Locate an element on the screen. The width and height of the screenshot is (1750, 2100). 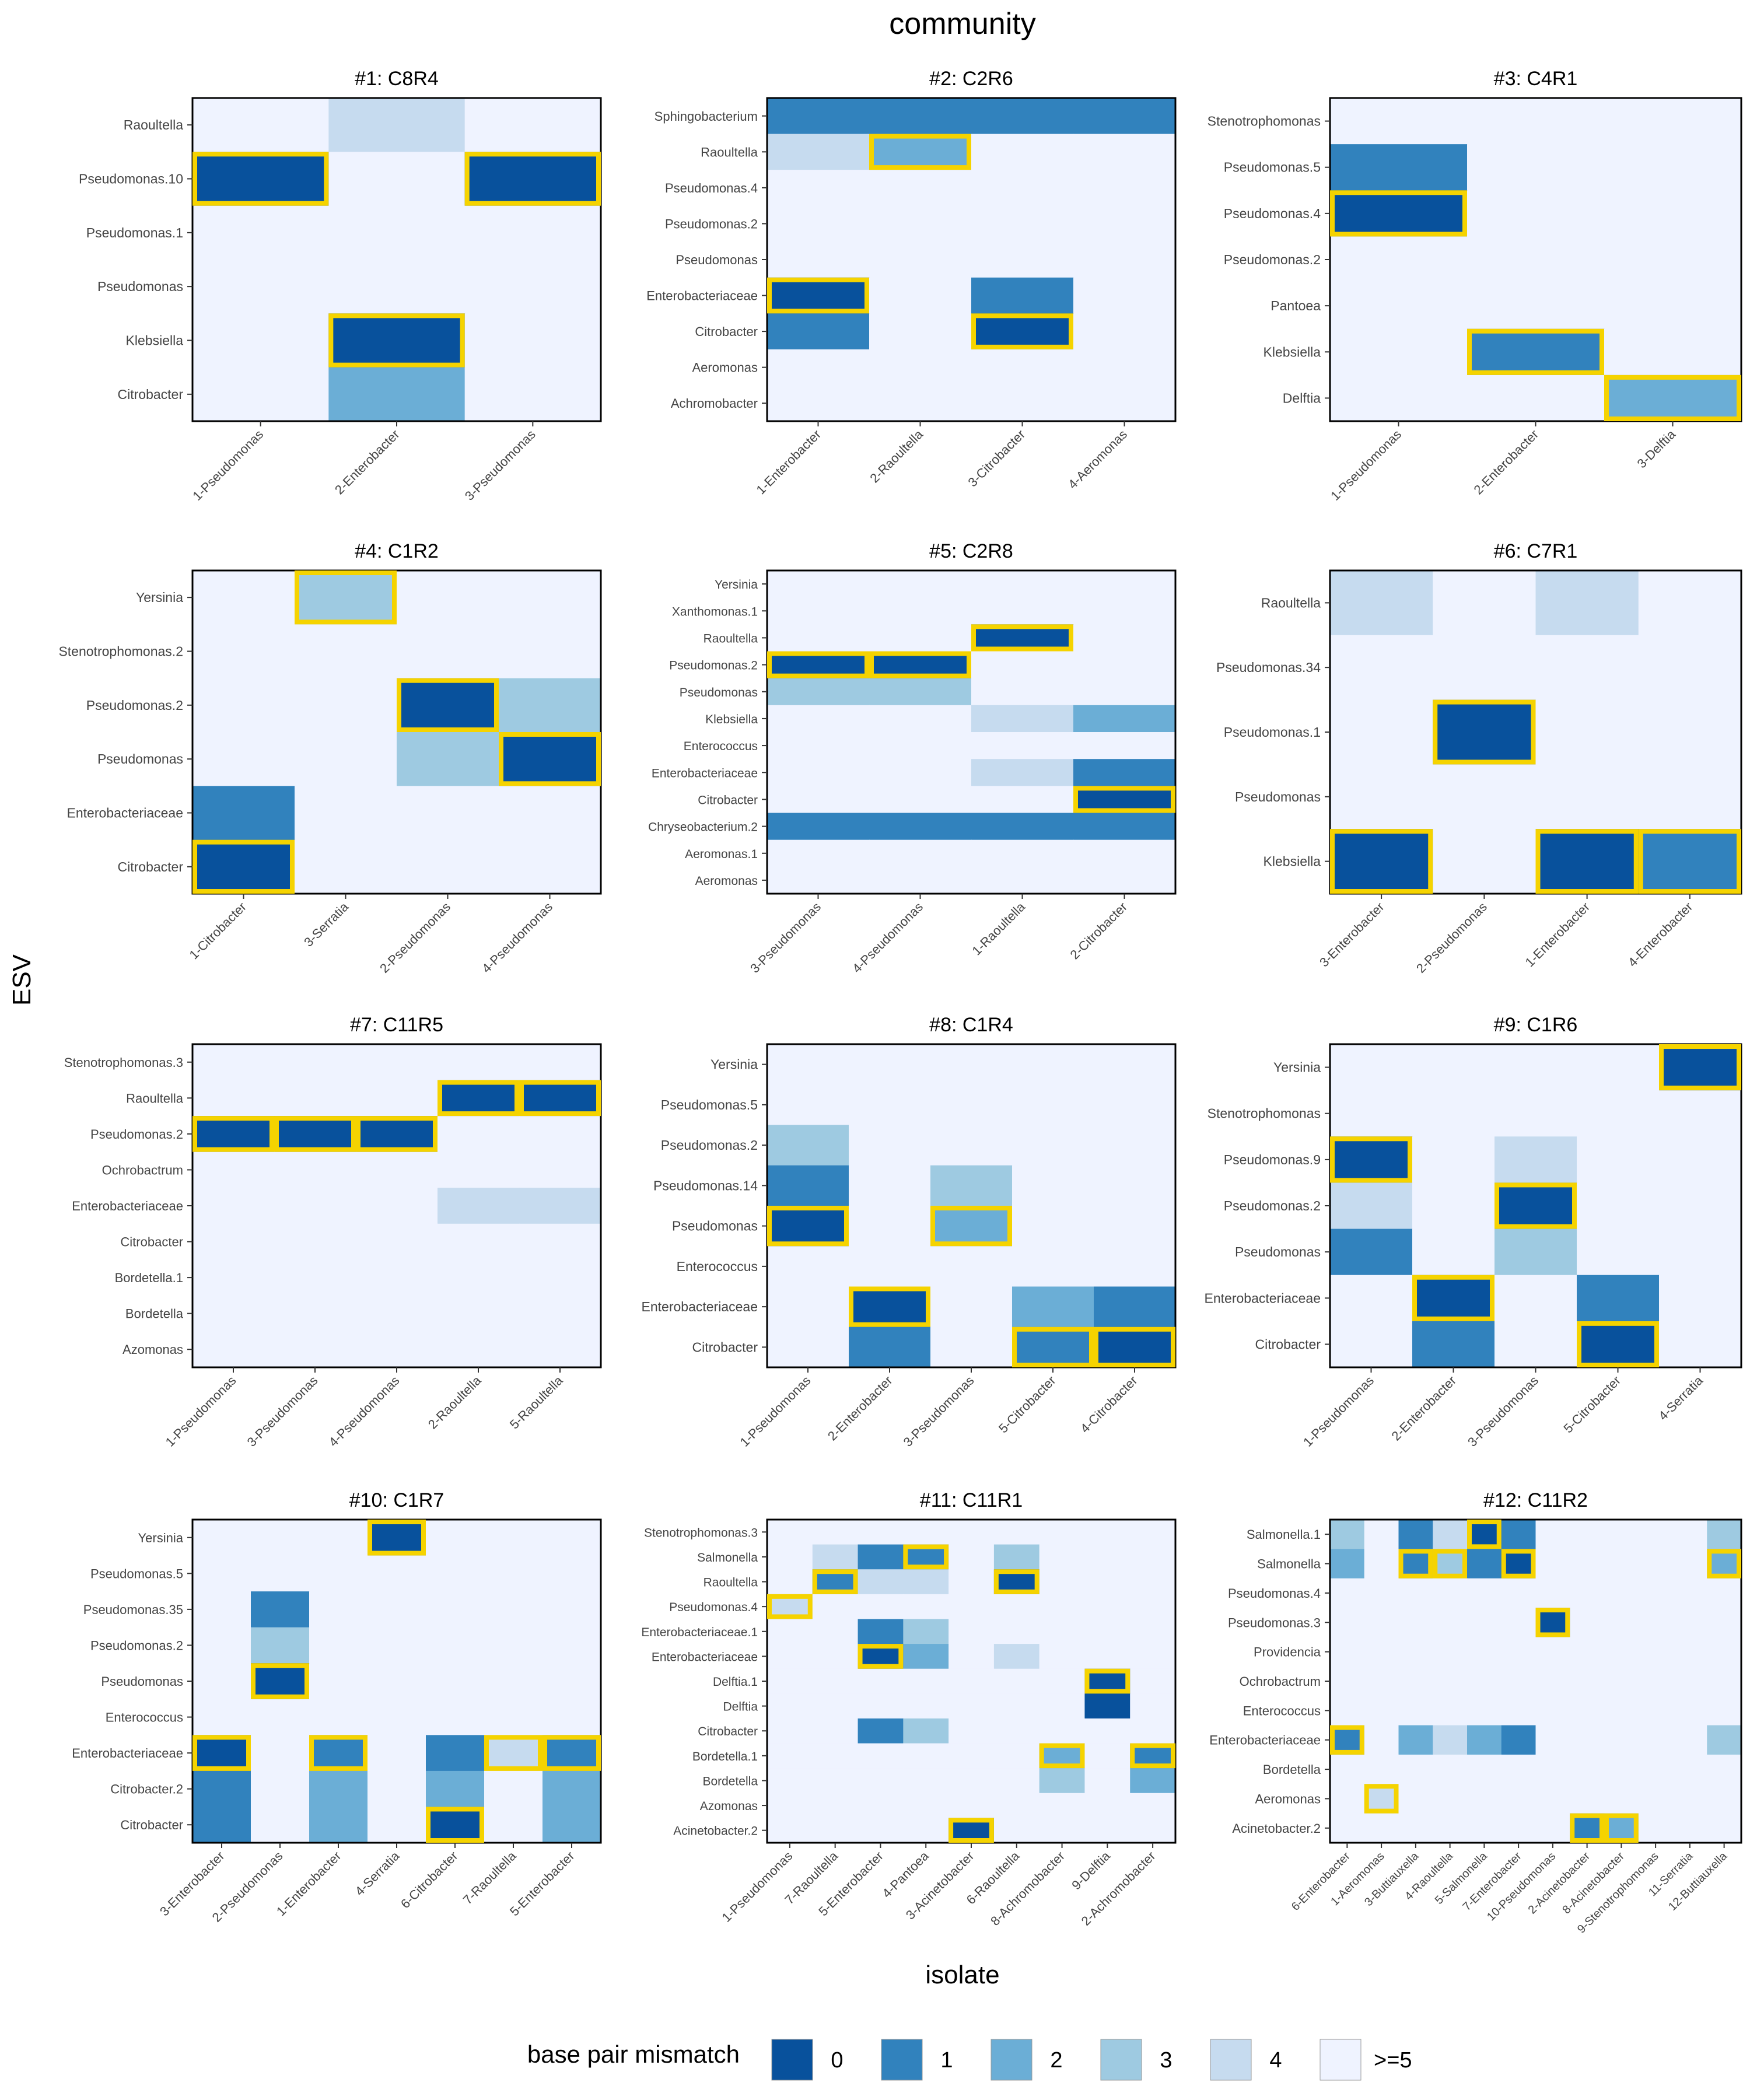
y-tick-label: Salmonella.1 is located at coordinates (1284, 1534).